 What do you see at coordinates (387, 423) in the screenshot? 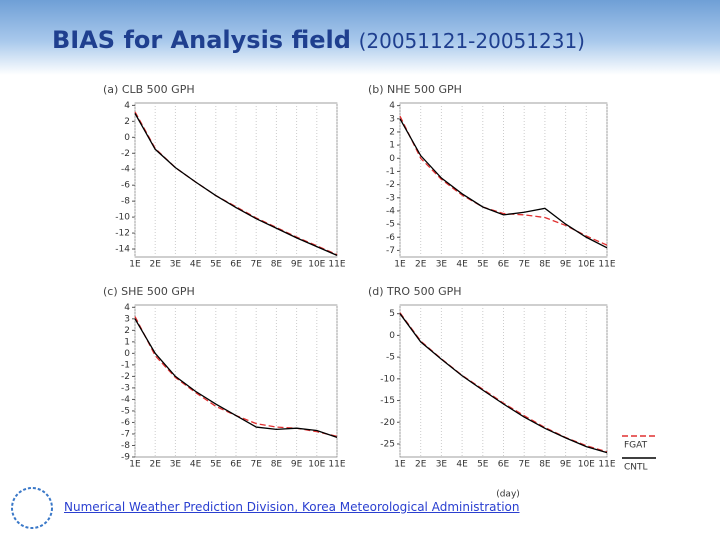
I see `y-tick-label: -20` at bounding box center [387, 423].